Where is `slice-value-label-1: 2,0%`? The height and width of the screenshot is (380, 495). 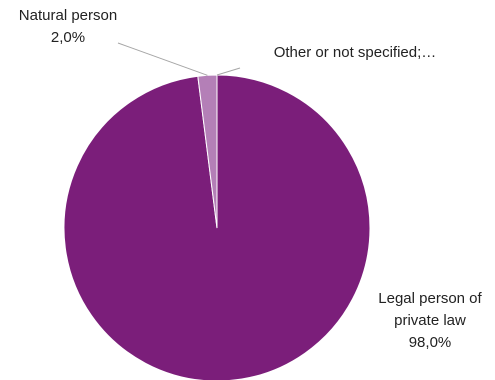
slice-value-label-1: 2,0% is located at coordinates (68, 37).